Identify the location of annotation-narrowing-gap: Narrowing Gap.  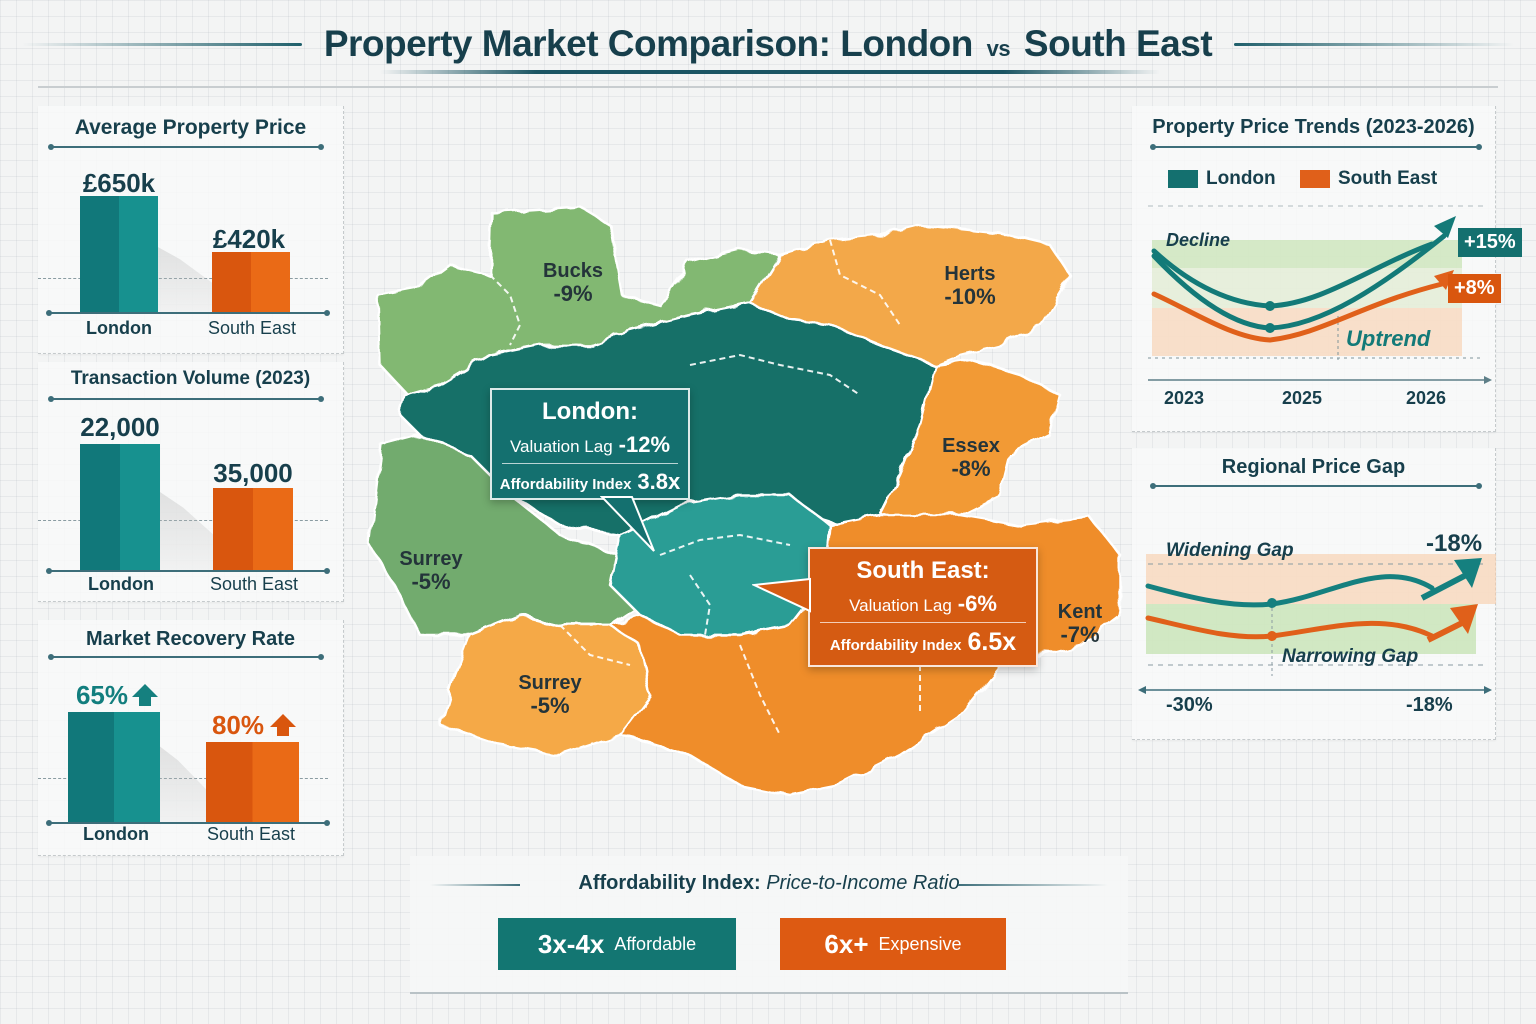
(1350, 656).